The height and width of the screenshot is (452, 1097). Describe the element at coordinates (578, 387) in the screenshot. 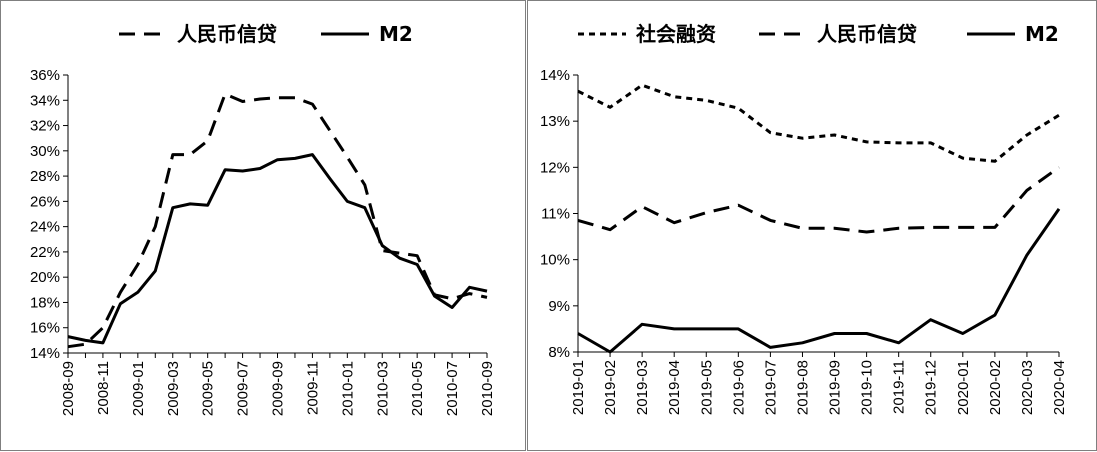

I see `x-tick-label: 2019-01` at that location.